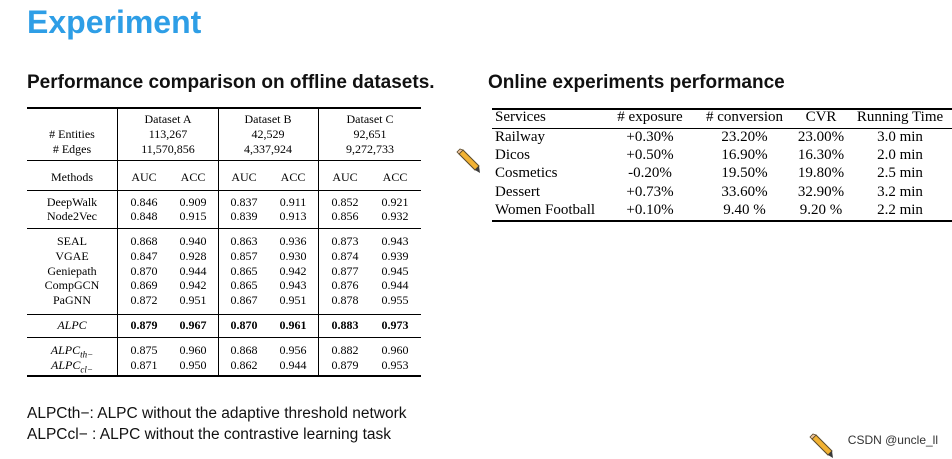  What do you see at coordinates (900, 209) in the screenshot?
I see `table-cell: 2.2 min` at bounding box center [900, 209].